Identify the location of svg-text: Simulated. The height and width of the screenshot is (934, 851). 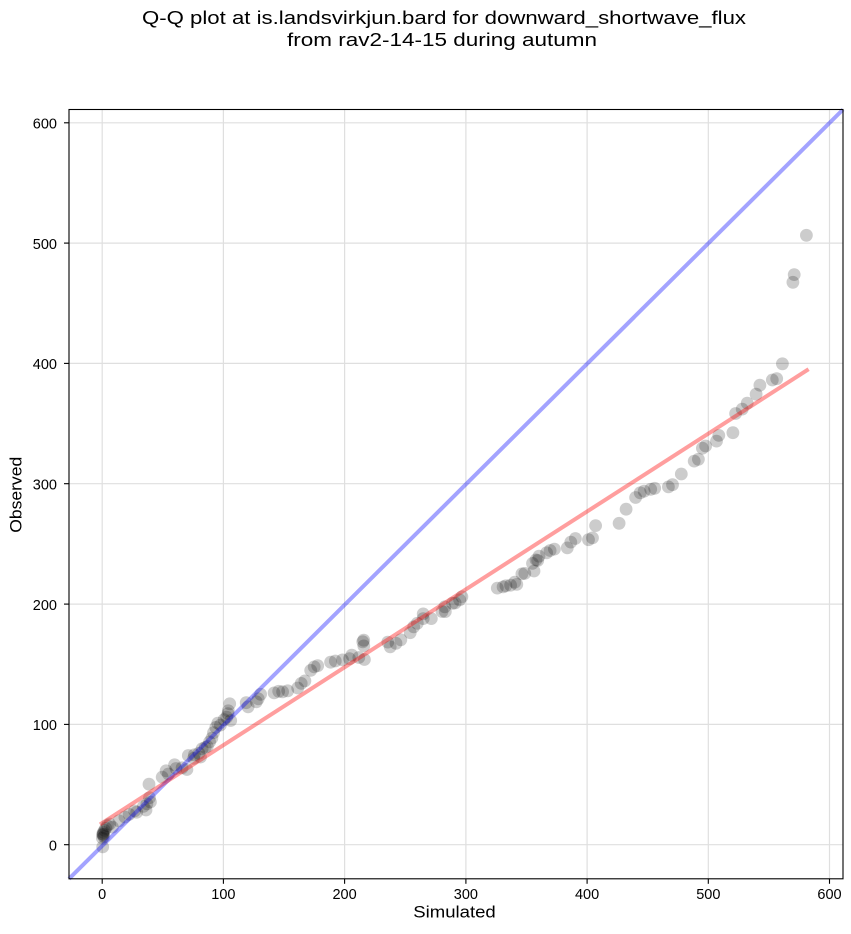
(454, 912).